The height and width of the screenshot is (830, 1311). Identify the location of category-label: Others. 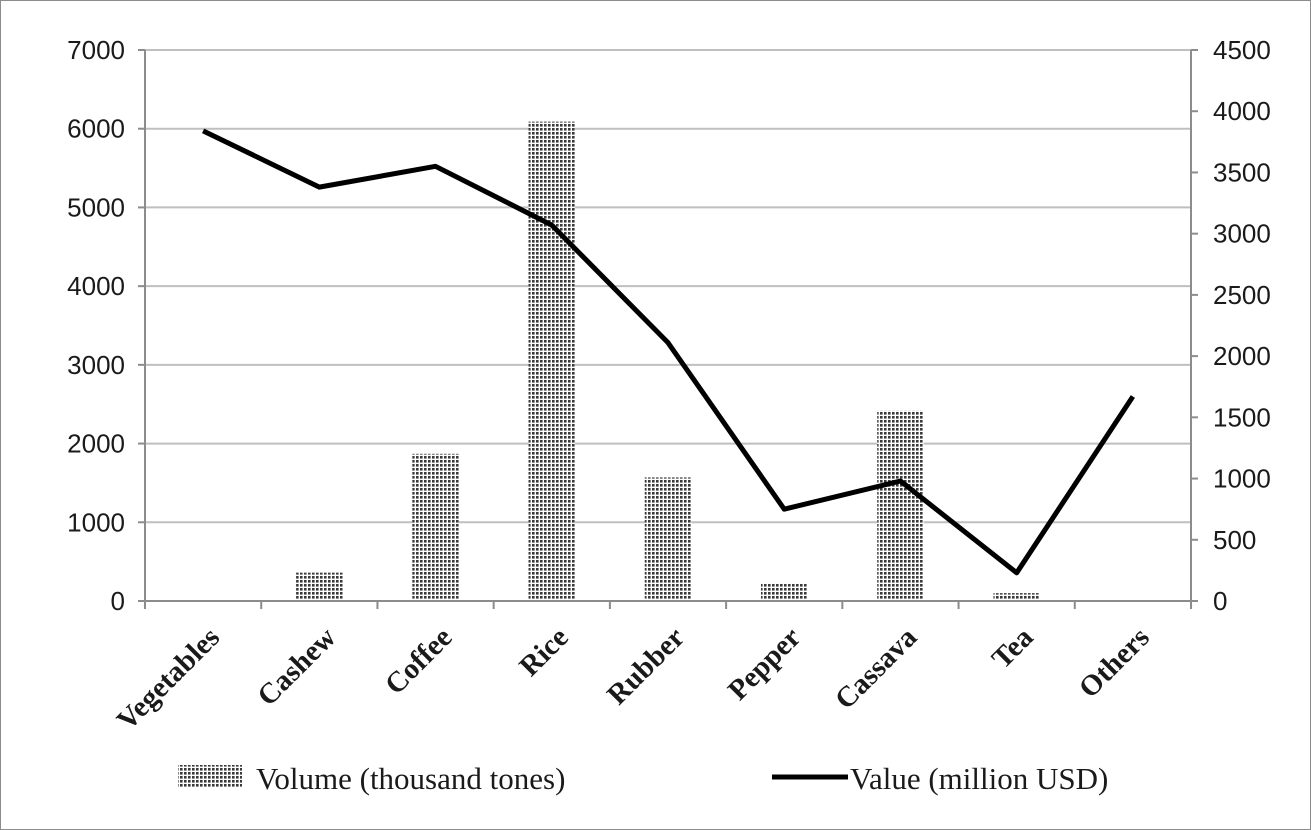
(1114, 662).